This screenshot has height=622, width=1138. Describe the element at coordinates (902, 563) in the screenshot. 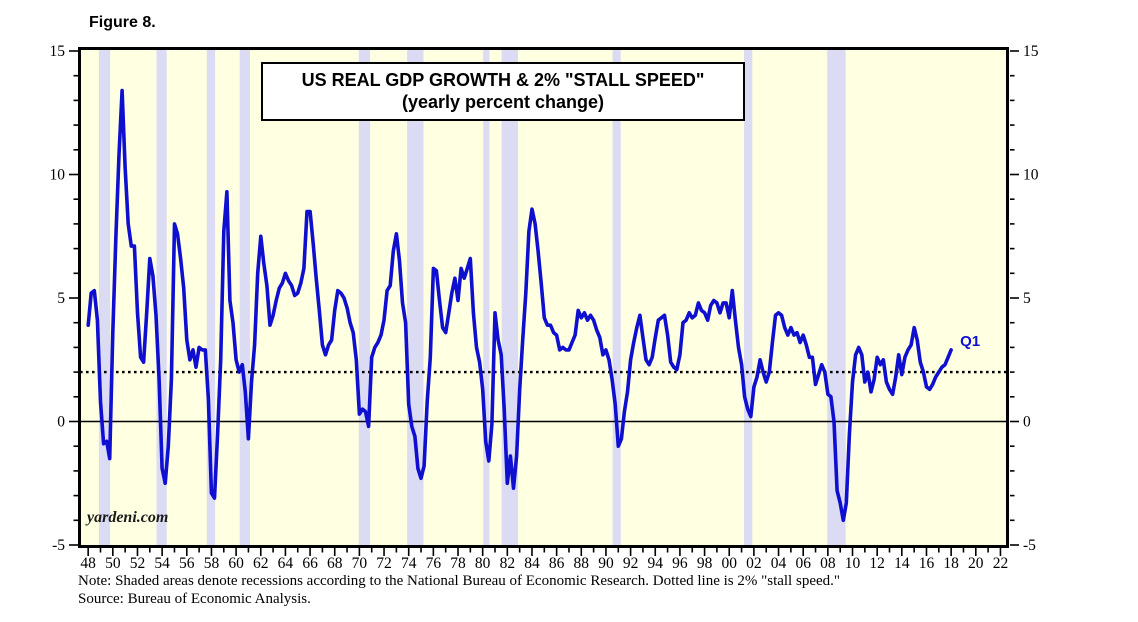

I see `svg-text: 14` at that location.